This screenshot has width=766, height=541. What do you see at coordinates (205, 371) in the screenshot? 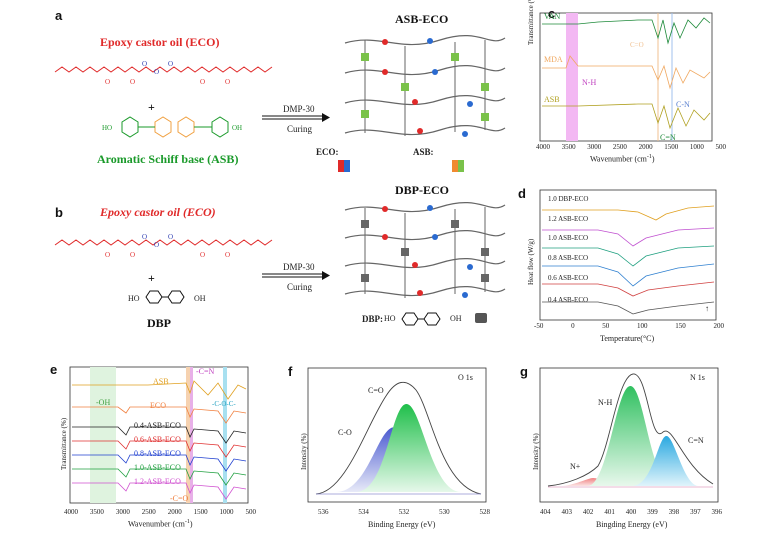
I see `annot-cn-e: -C=N` at bounding box center [205, 371].